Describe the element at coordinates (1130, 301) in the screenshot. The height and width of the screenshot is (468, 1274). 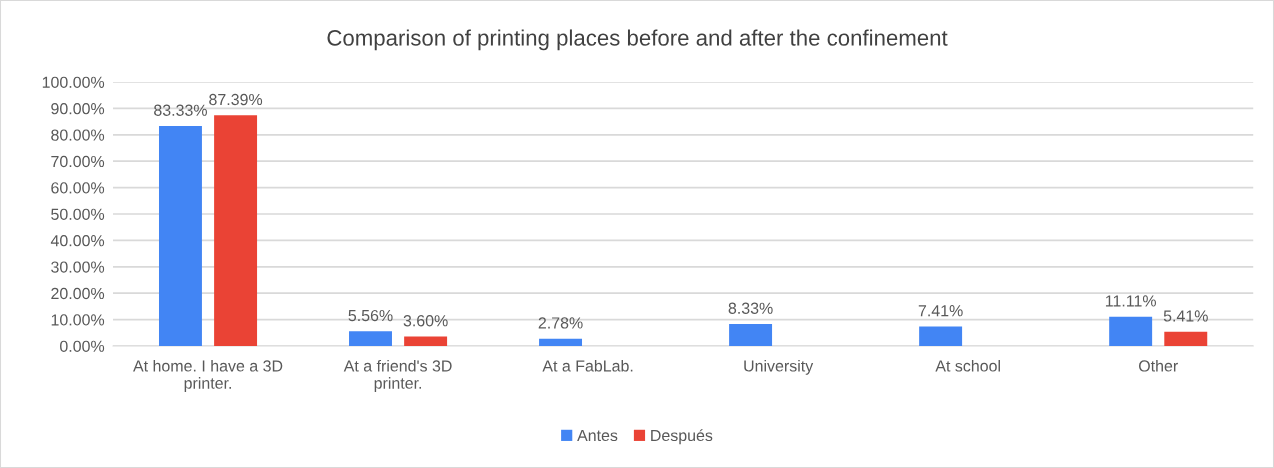
I see `data-label: 11.11%` at that location.